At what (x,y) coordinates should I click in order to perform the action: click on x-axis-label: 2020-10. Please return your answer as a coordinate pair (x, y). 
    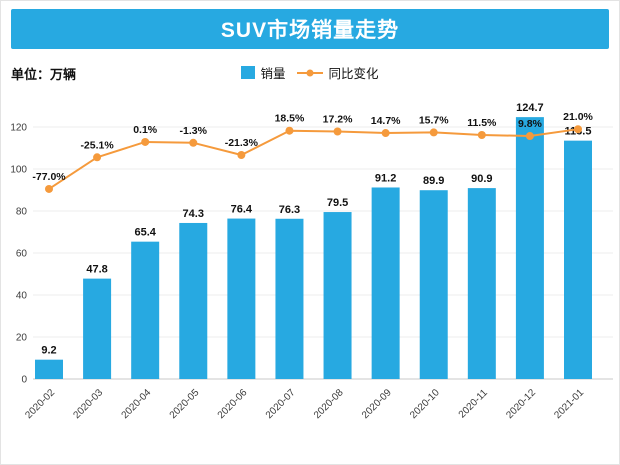
    Looking at the image, I should click on (425, 404).